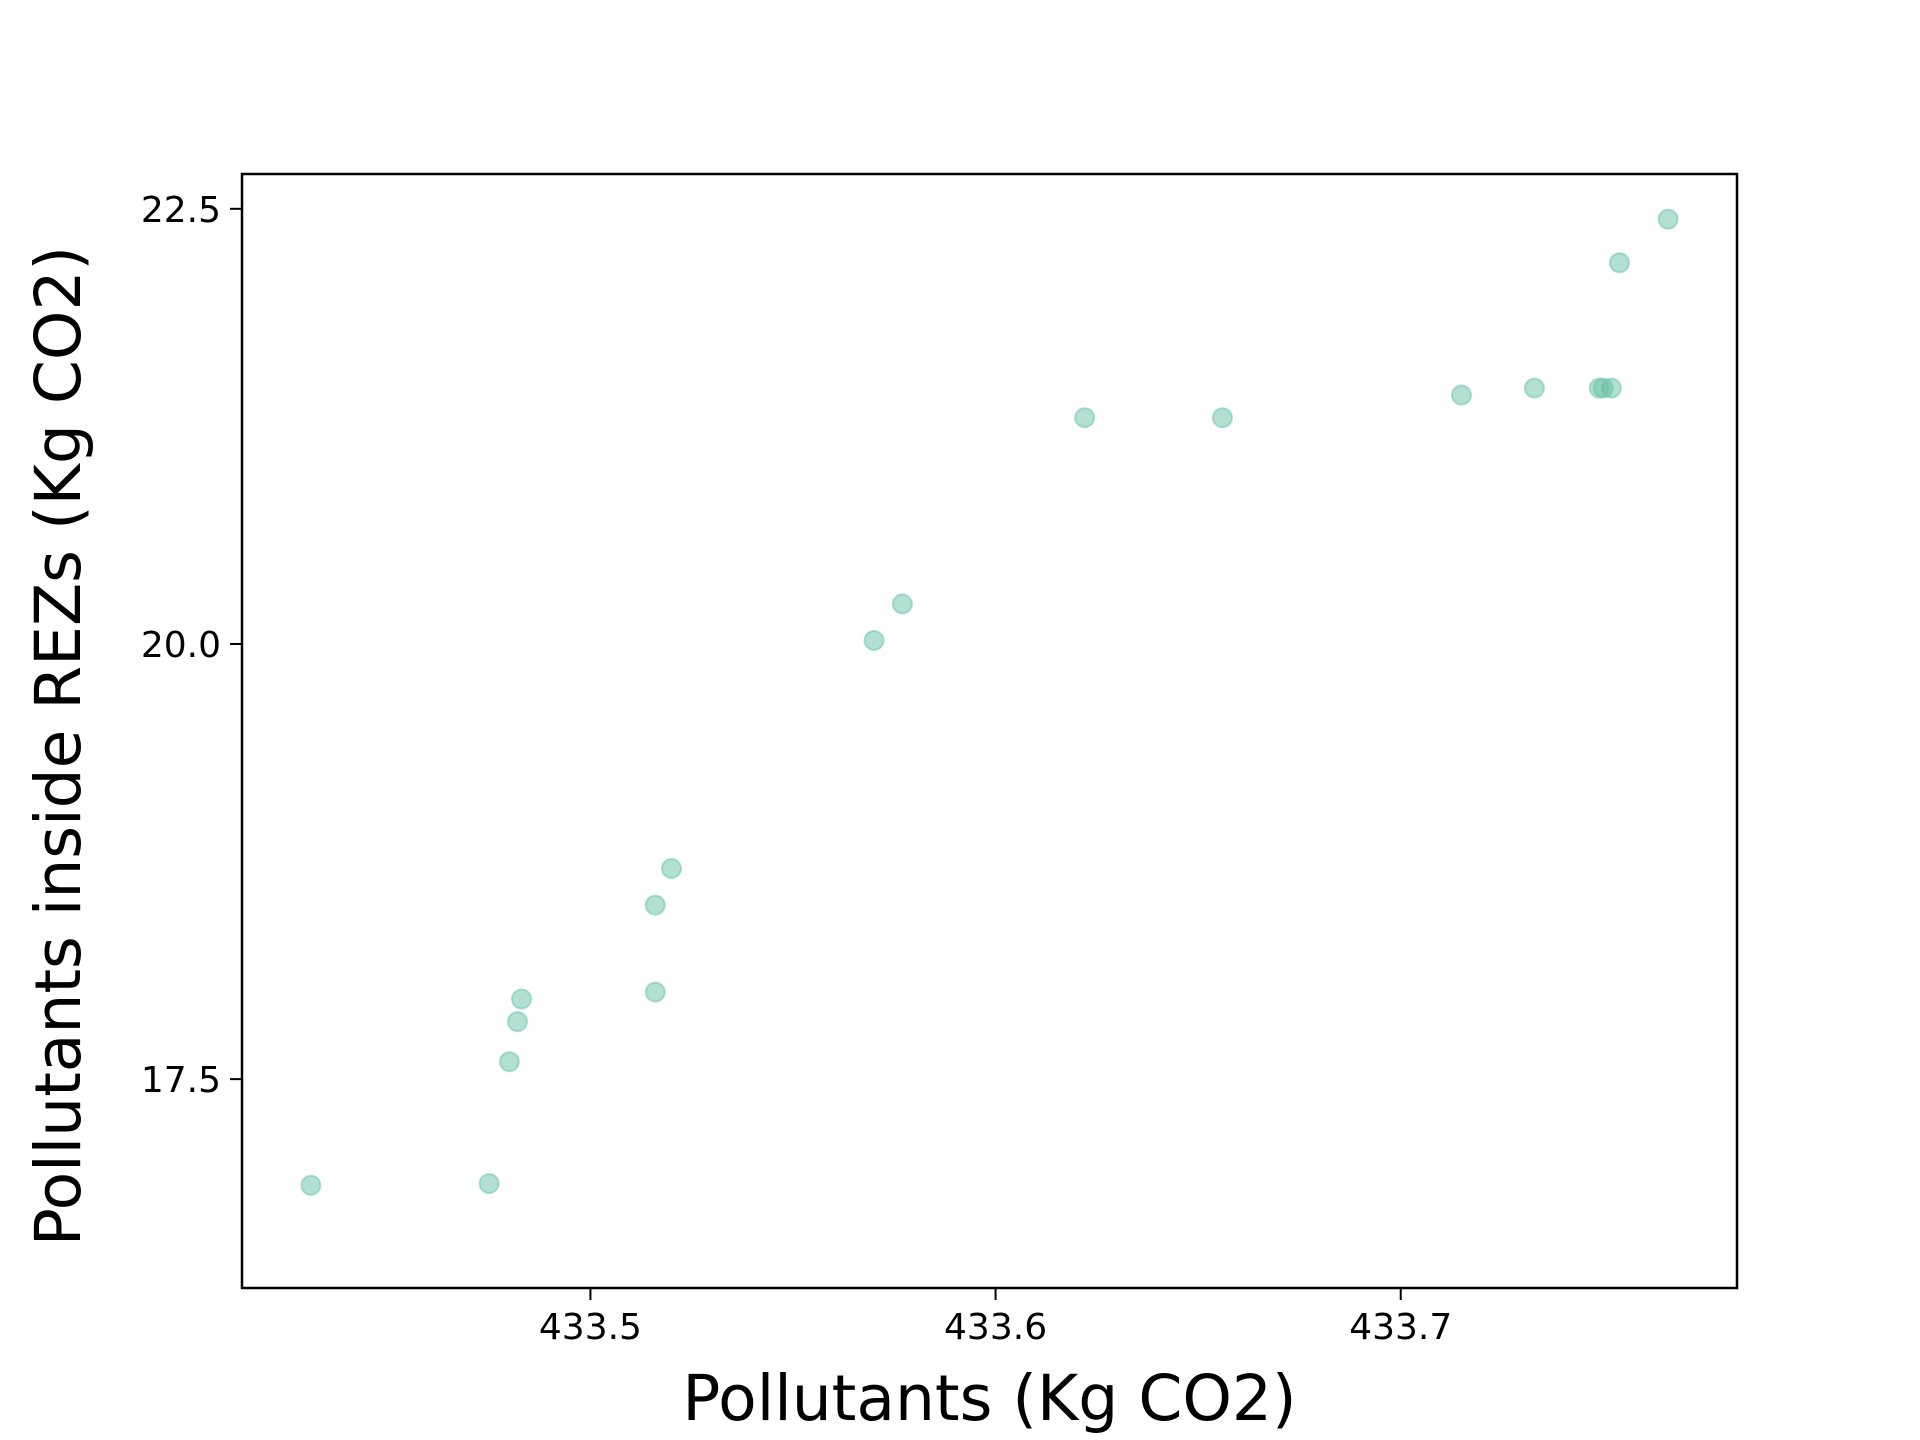  I want to click on y-axis-ticks: 17.5 20.0 22.5, so click(191, 645).